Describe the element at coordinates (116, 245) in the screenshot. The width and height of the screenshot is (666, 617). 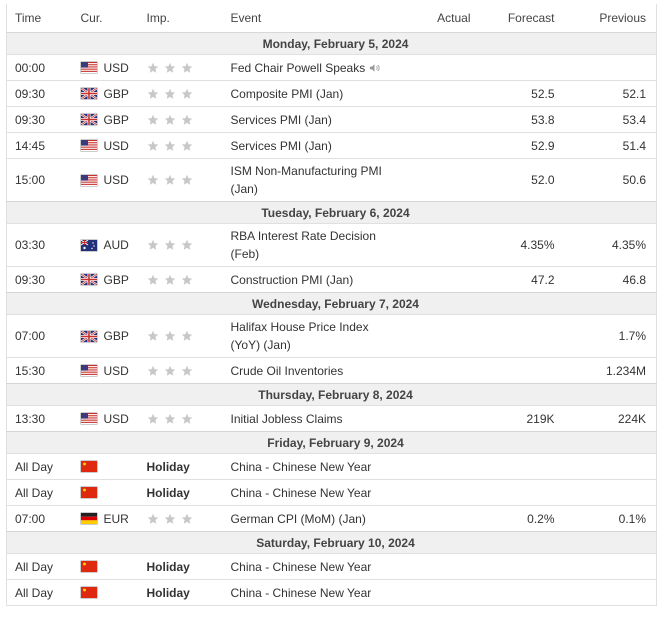
I see `currency-code: AUD` at that location.